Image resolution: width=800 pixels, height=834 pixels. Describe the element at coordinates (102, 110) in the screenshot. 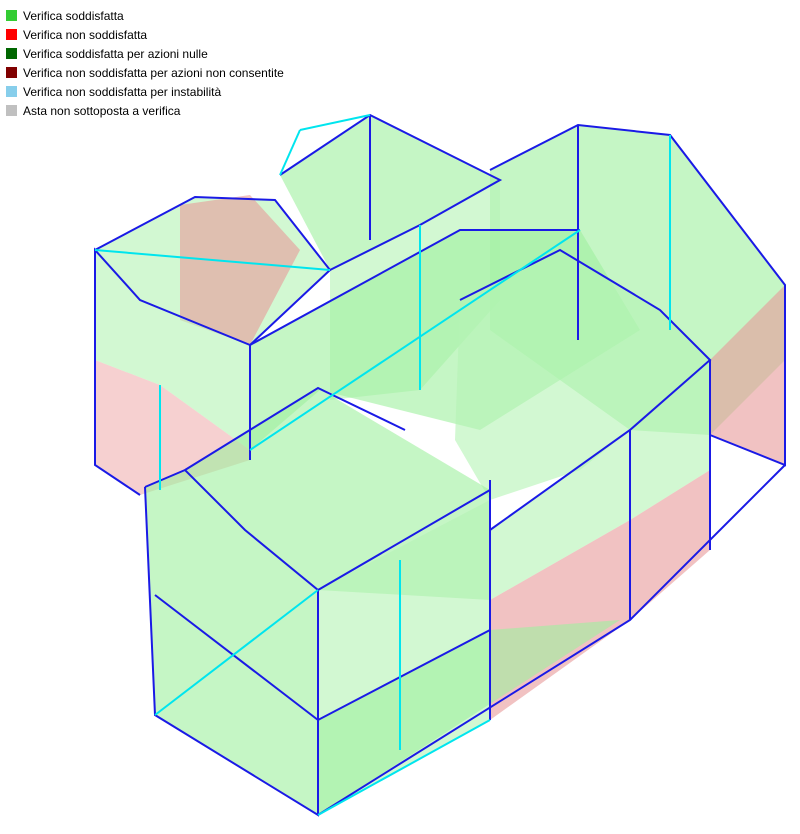

I see `legend-label: Asta non sottoposta a verifica` at that location.